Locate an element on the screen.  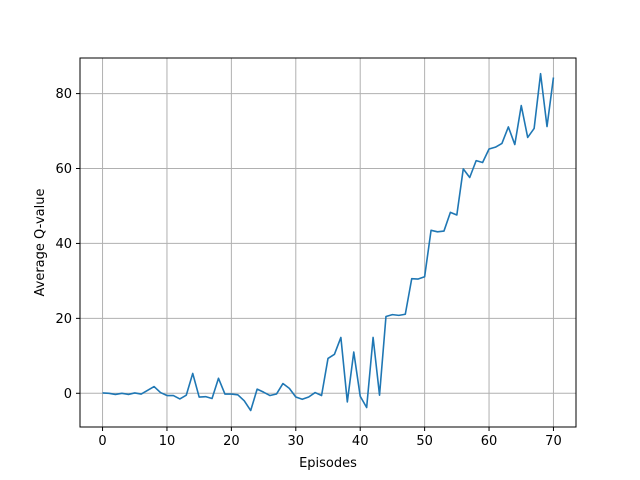
y-tick-label: 80 is located at coordinates (63, 94).